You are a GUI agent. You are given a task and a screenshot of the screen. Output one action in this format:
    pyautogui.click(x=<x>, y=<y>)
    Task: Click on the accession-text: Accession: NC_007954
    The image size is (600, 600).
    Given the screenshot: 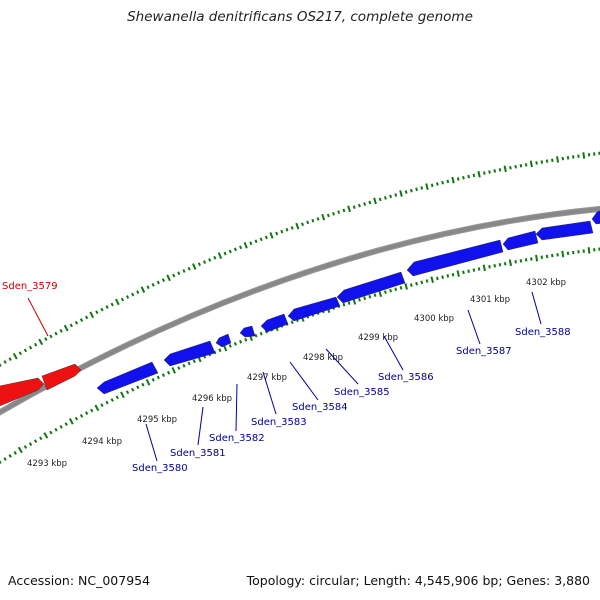 What is the action you would take?
    pyautogui.click(x=79, y=580)
    